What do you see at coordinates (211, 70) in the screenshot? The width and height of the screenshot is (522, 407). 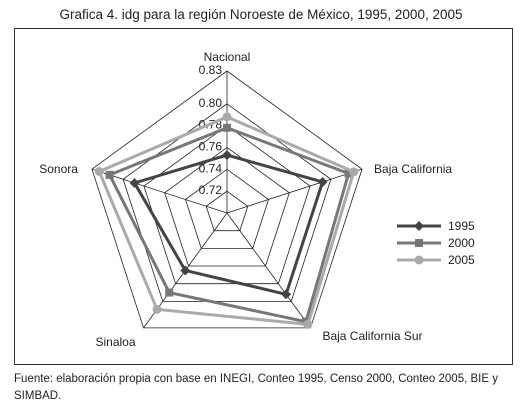 I see `tick-label: 0.83` at bounding box center [211, 70].